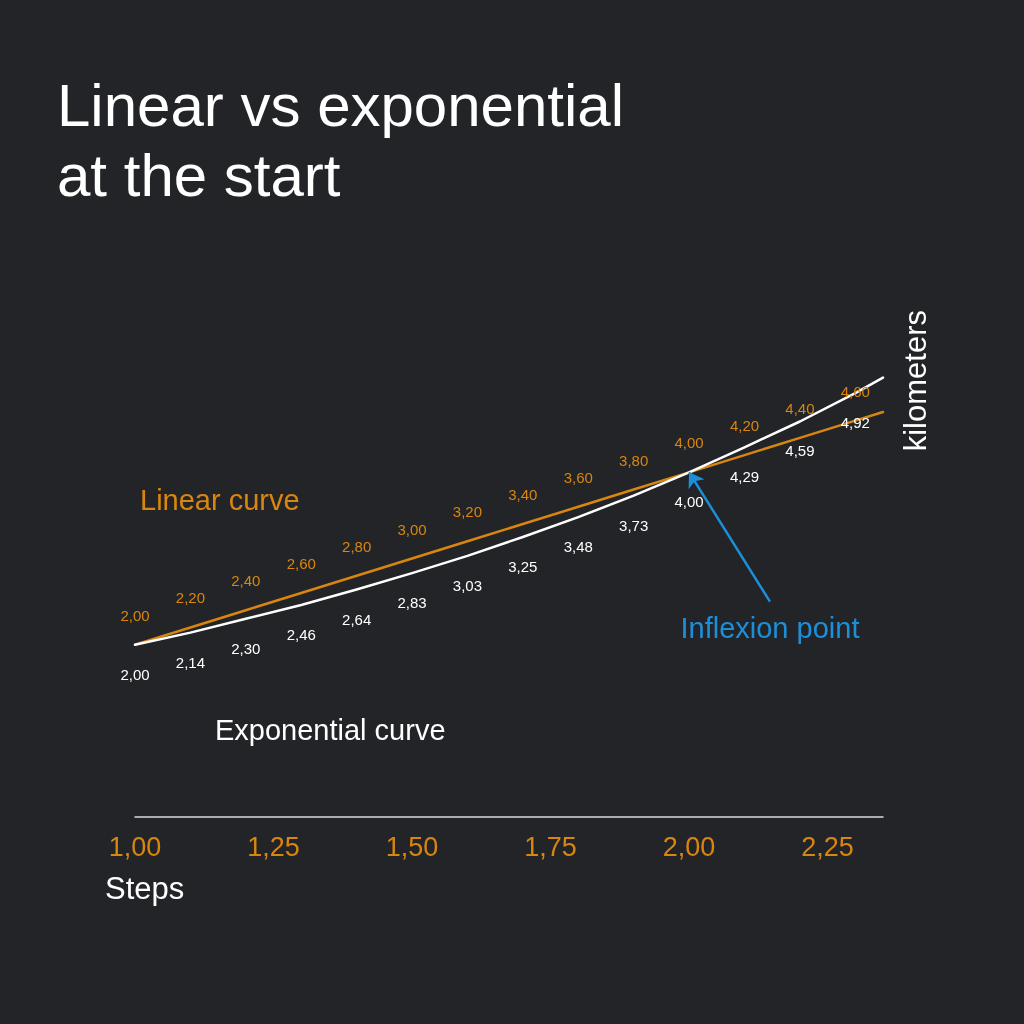 This screenshot has width=1024, height=1024. Describe the element at coordinates (357, 619) in the screenshot. I see `data-label: 2,64` at that location.